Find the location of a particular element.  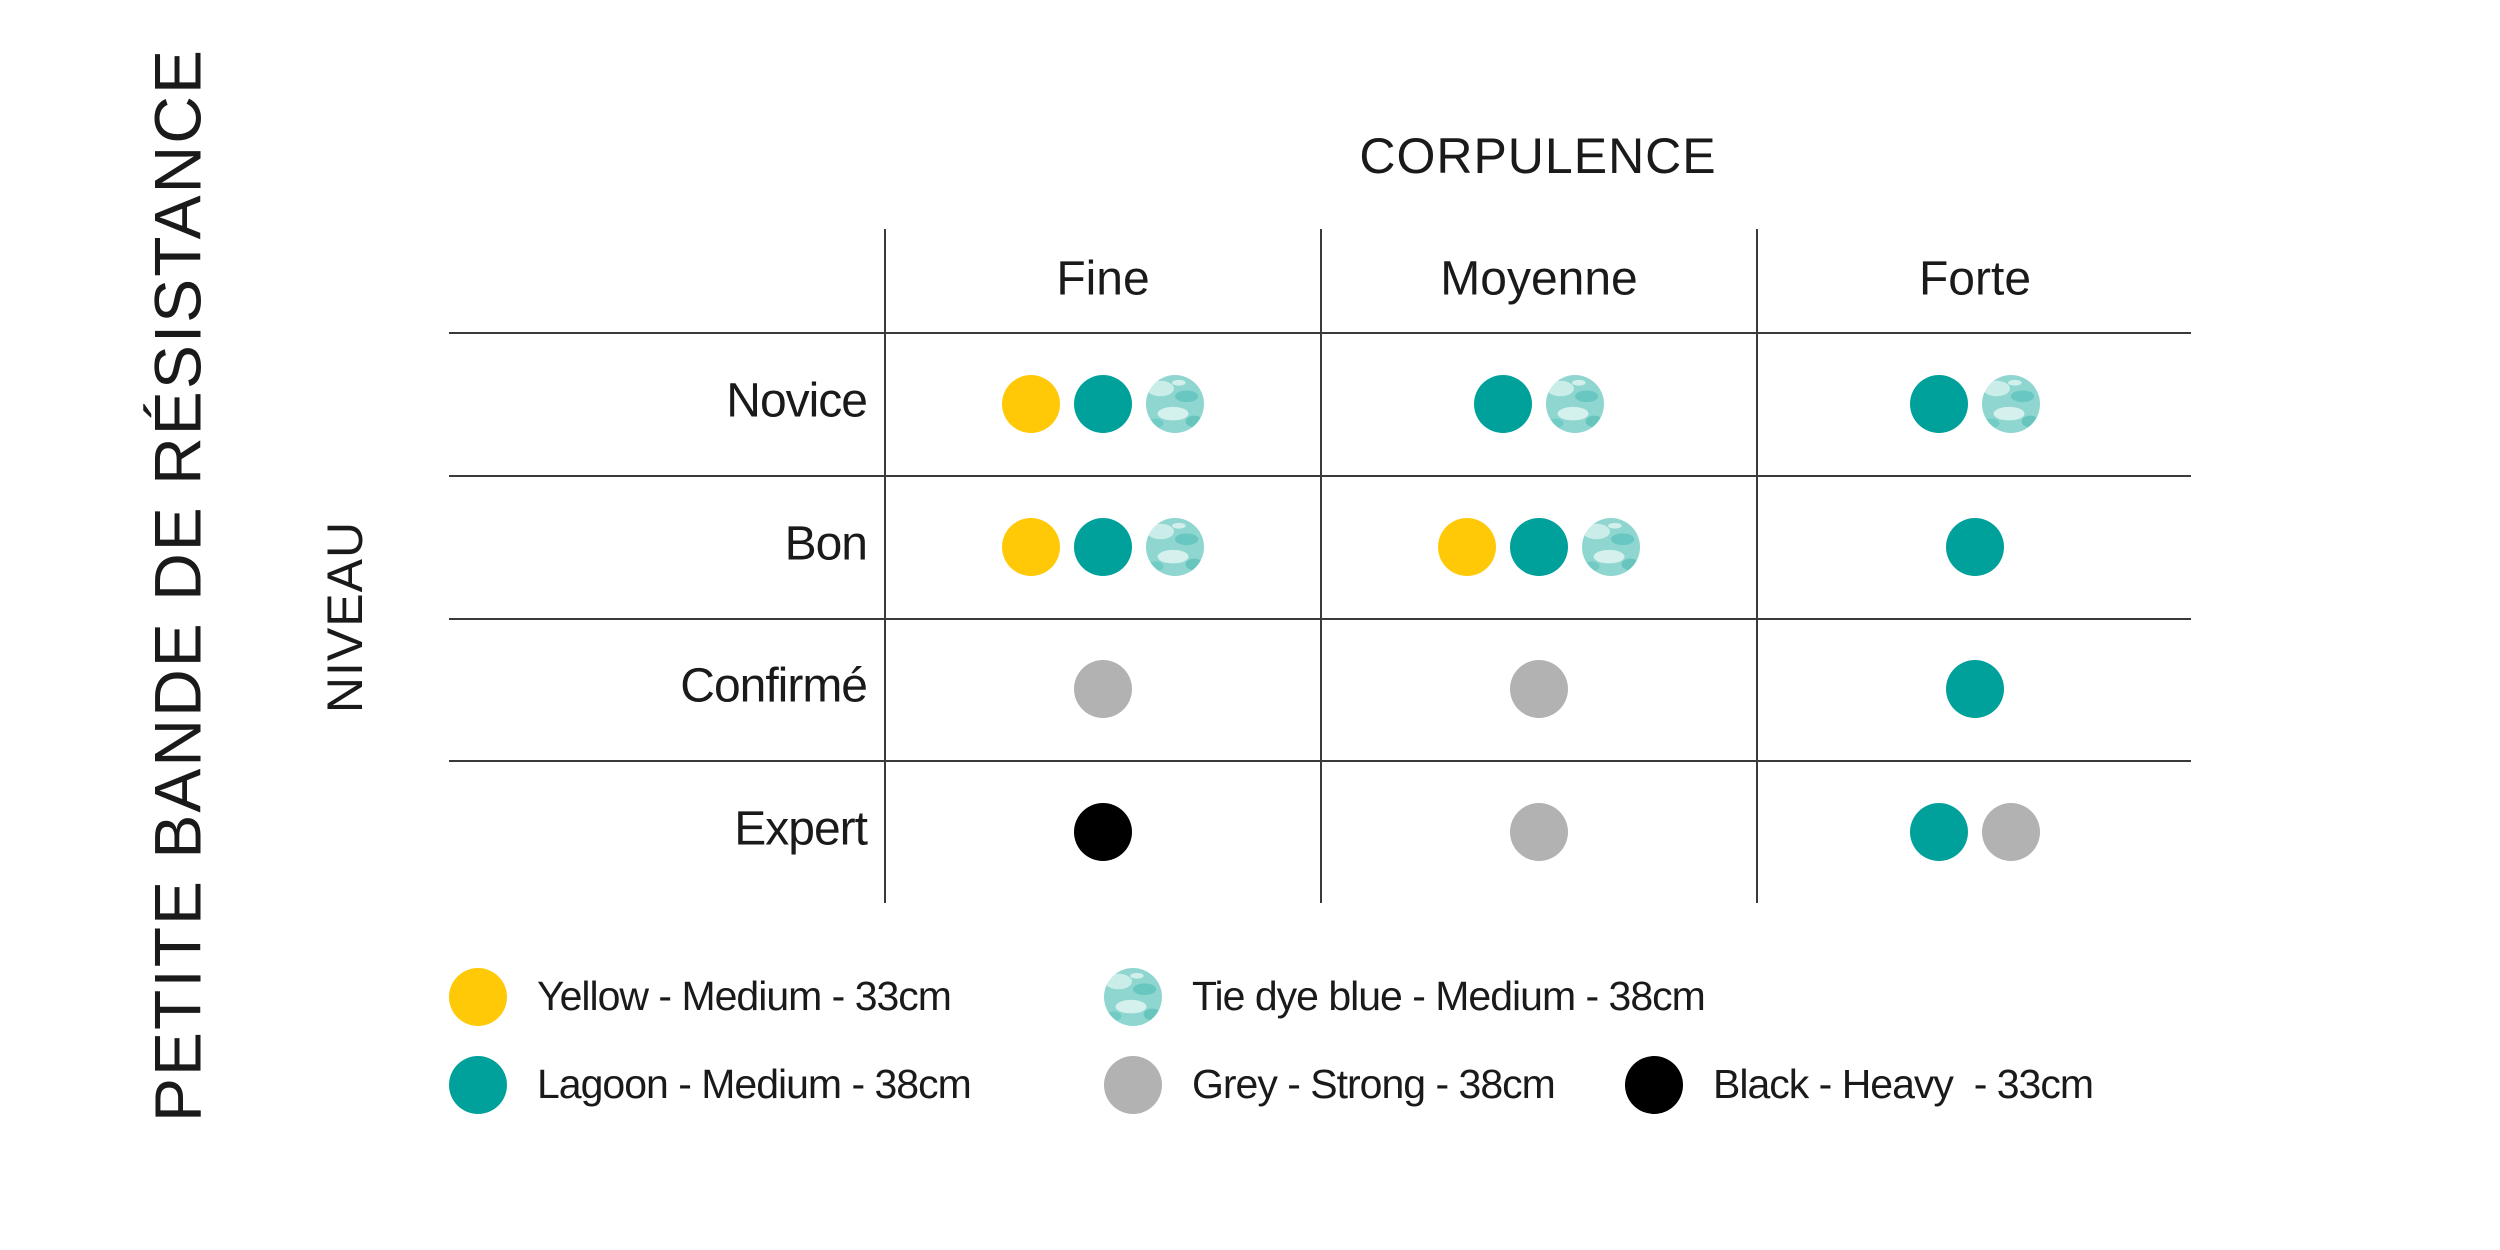

column-header: Moyenne is located at coordinates (1538, 279).